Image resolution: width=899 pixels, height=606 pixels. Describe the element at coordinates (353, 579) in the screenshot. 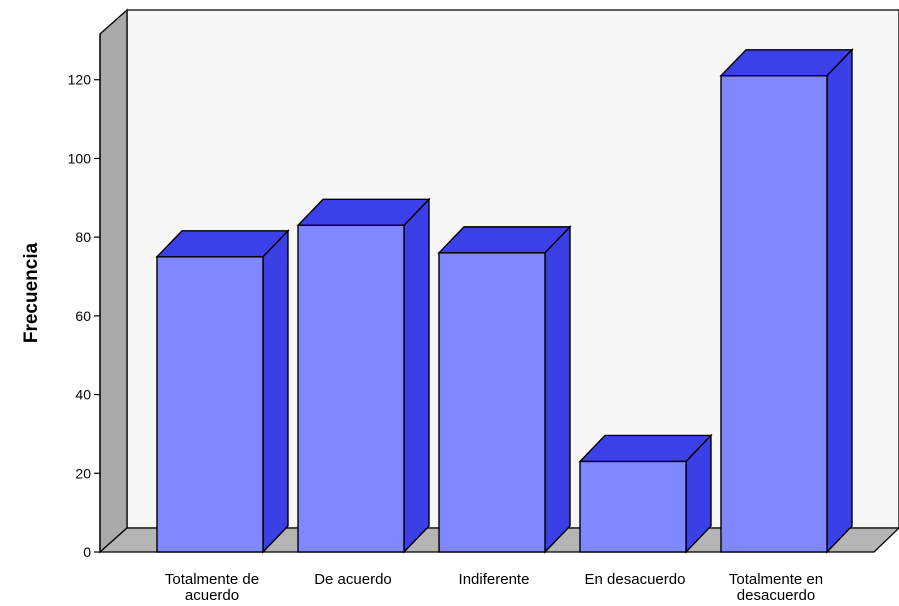

I see `x-category-label: De acuerdo` at that location.